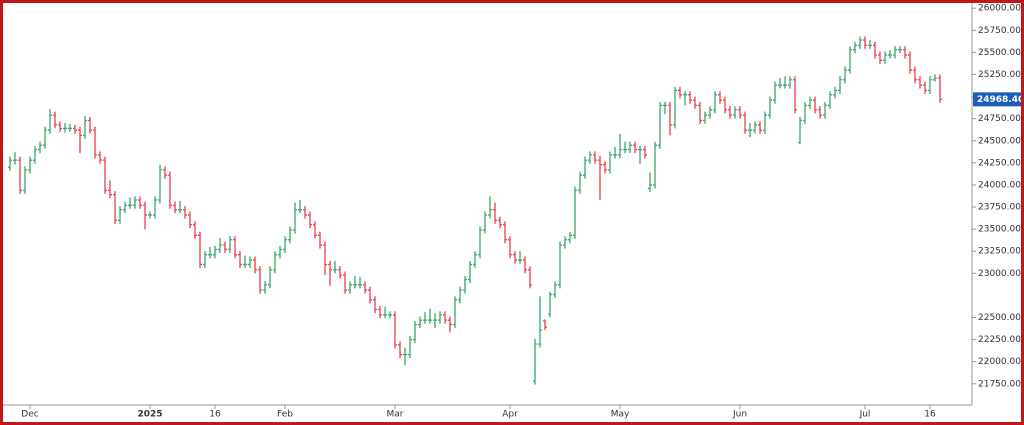 This screenshot has width=1024, height=425. I want to click on x-tick-label: 2025, so click(149, 415).